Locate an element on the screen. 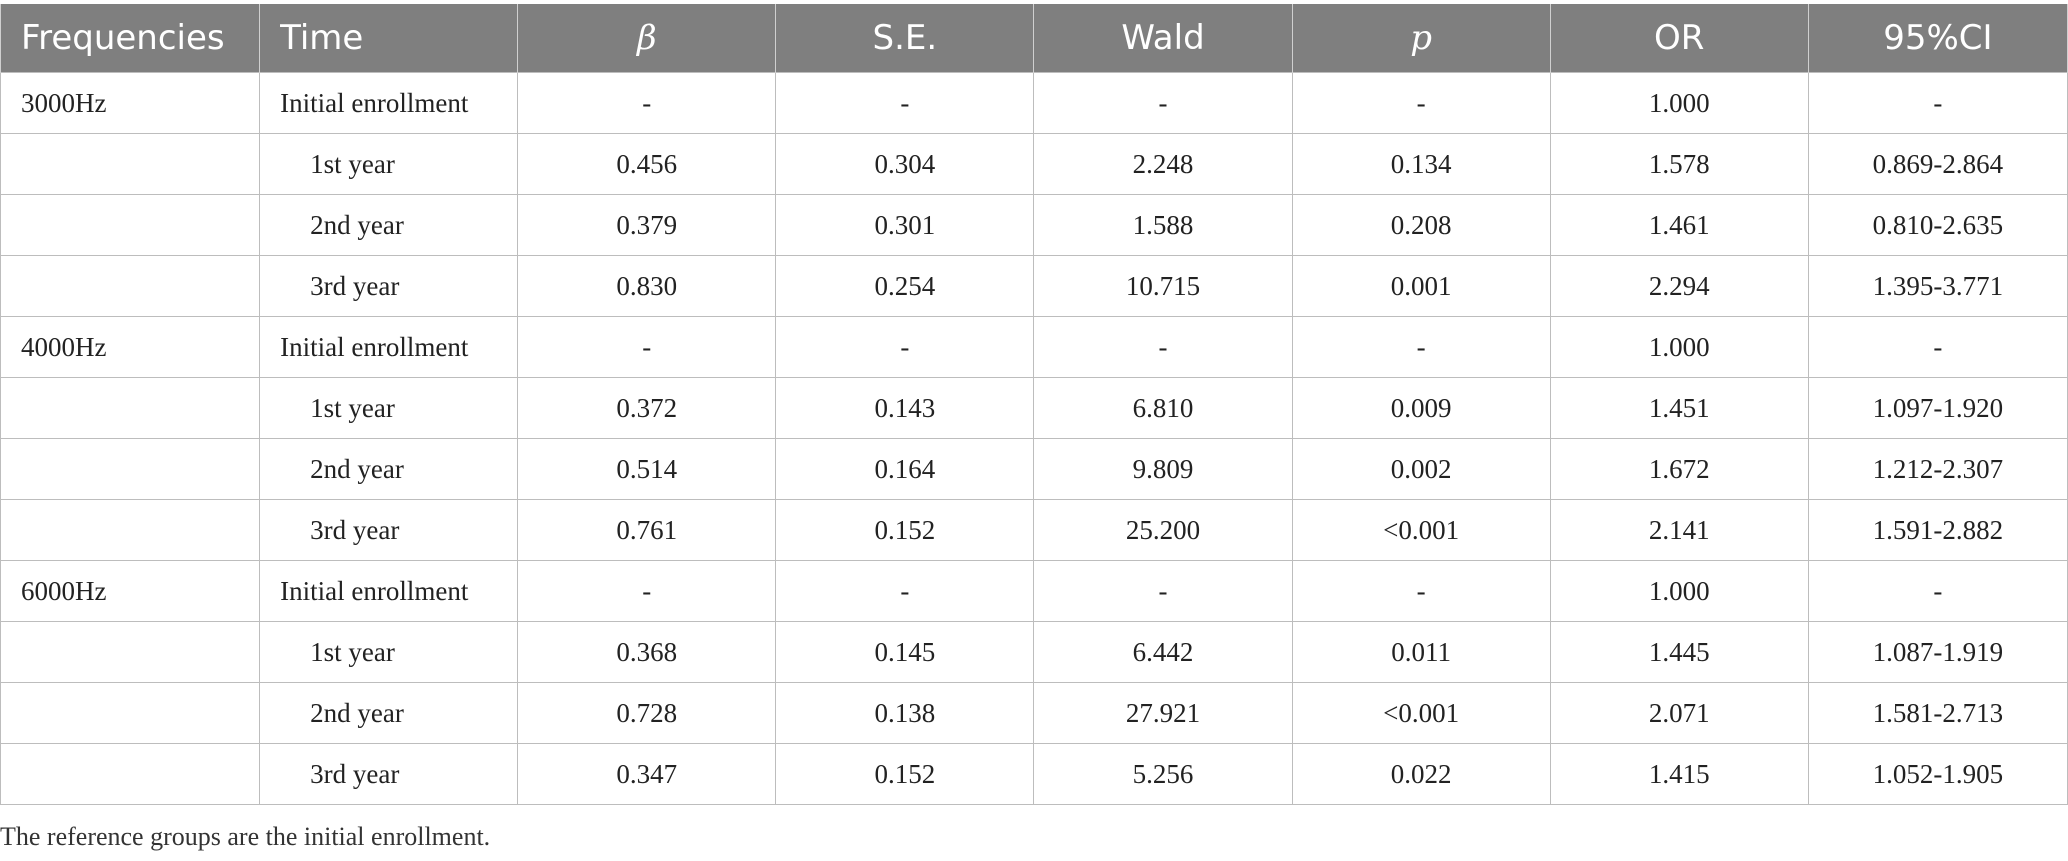 The height and width of the screenshot is (861, 2068). cell-or: 2.141 is located at coordinates (1679, 530).